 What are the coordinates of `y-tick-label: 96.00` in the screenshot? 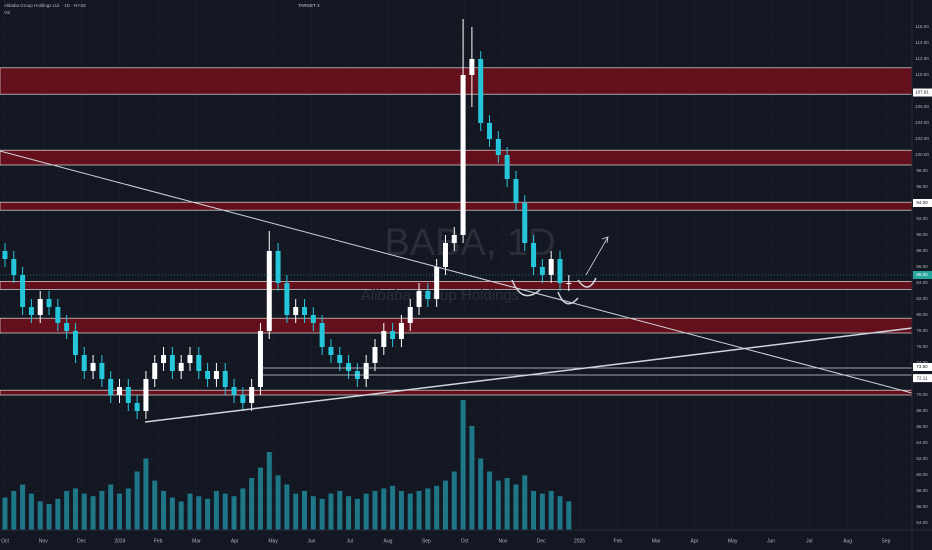 It's located at (922, 186).